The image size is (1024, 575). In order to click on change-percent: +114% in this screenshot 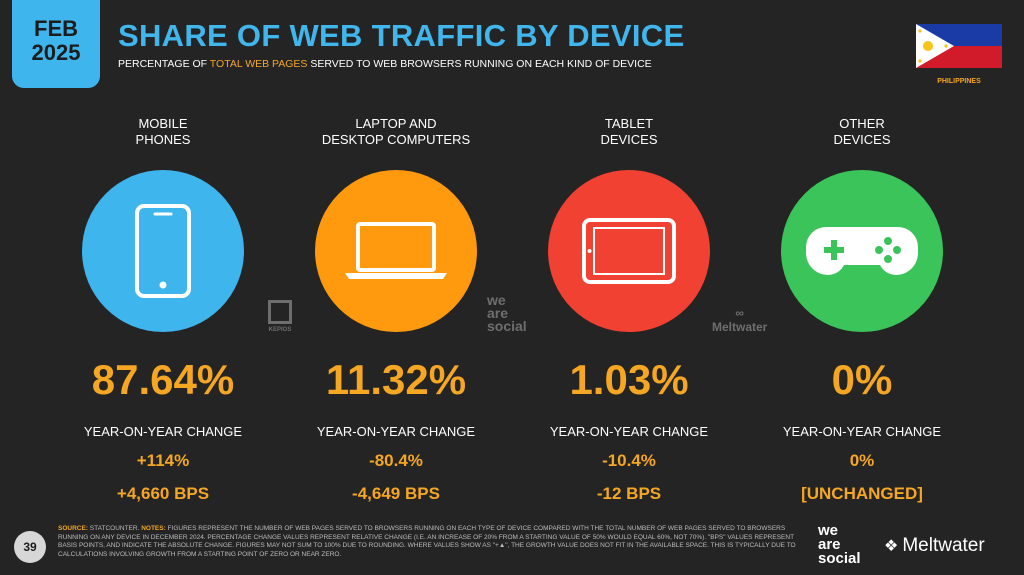, I will do `click(163, 460)`.